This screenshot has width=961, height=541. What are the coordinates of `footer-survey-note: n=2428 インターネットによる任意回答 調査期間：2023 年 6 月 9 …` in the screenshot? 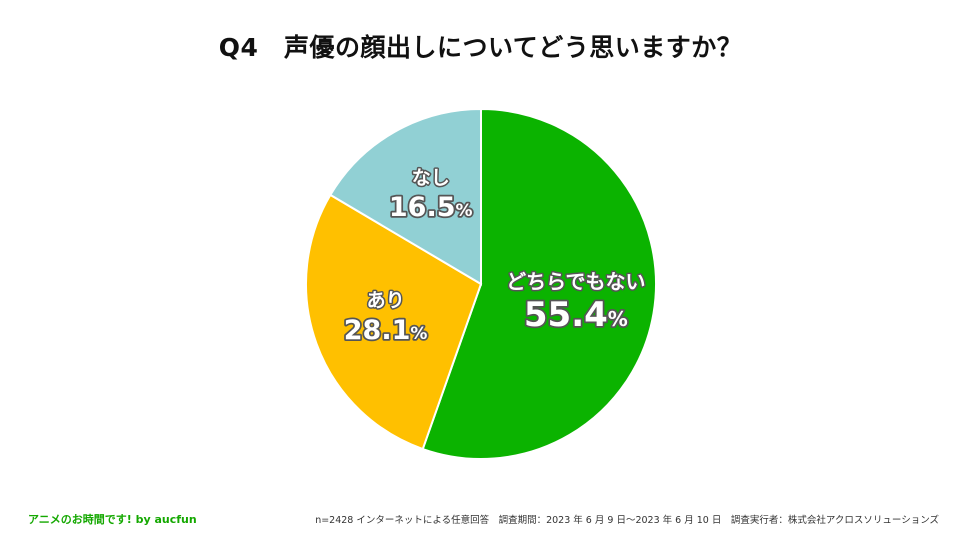 It's located at (627, 520).